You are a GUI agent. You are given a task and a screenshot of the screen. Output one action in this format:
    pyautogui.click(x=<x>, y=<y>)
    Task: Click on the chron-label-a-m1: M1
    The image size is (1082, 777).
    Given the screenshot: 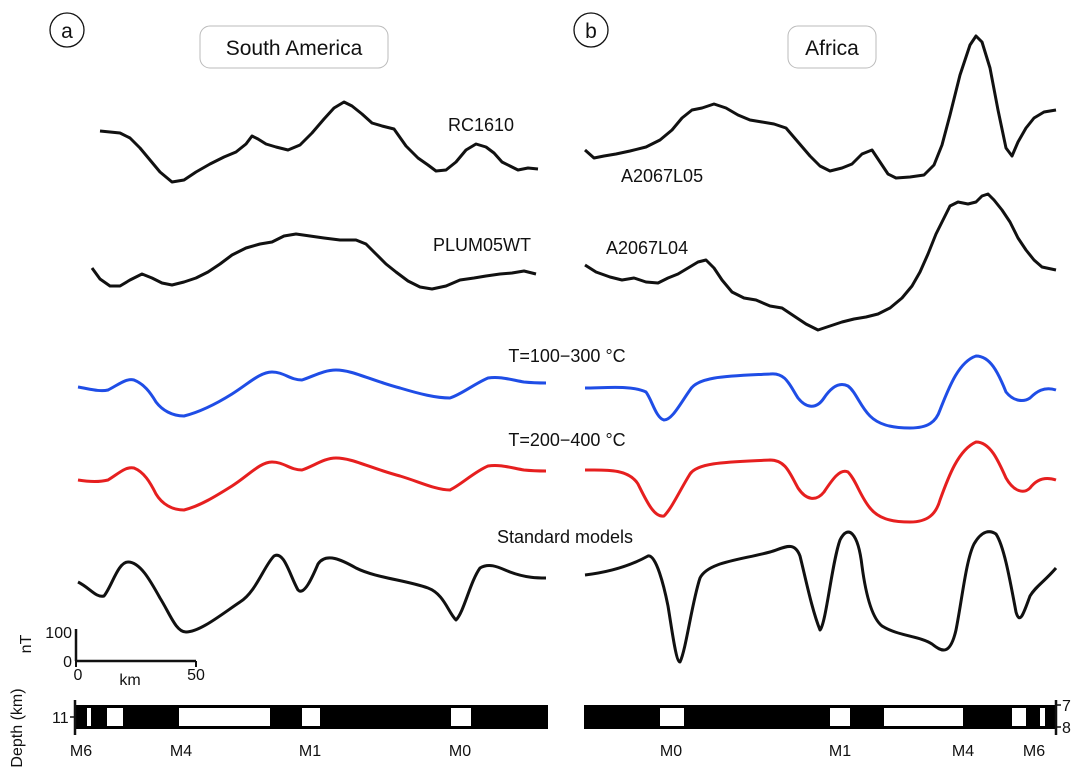 What is the action you would take?
    pyautogui.click(x=310, y=751)
    